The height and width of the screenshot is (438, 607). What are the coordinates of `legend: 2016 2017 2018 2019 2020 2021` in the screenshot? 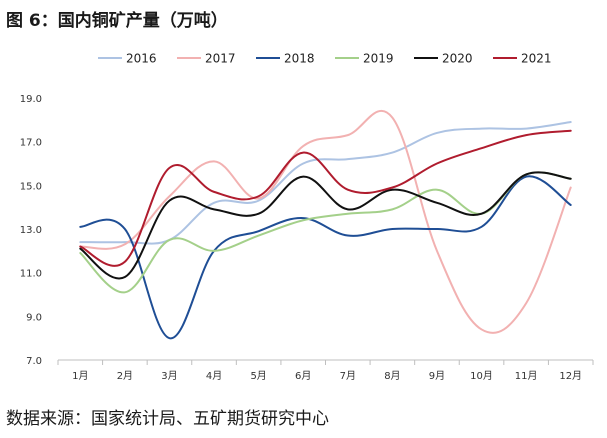 It's located at (325, 59).